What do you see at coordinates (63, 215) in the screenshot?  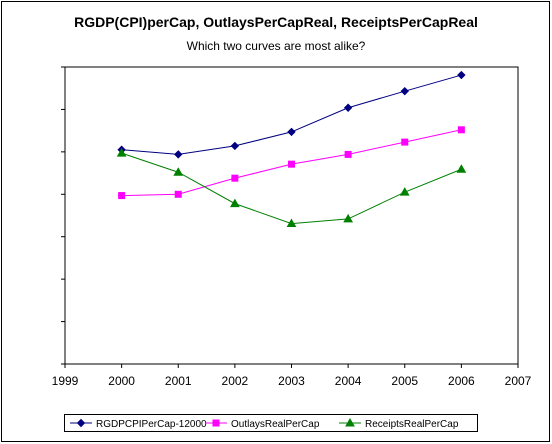 I see `y-axis` at bounding box center [63, 215].